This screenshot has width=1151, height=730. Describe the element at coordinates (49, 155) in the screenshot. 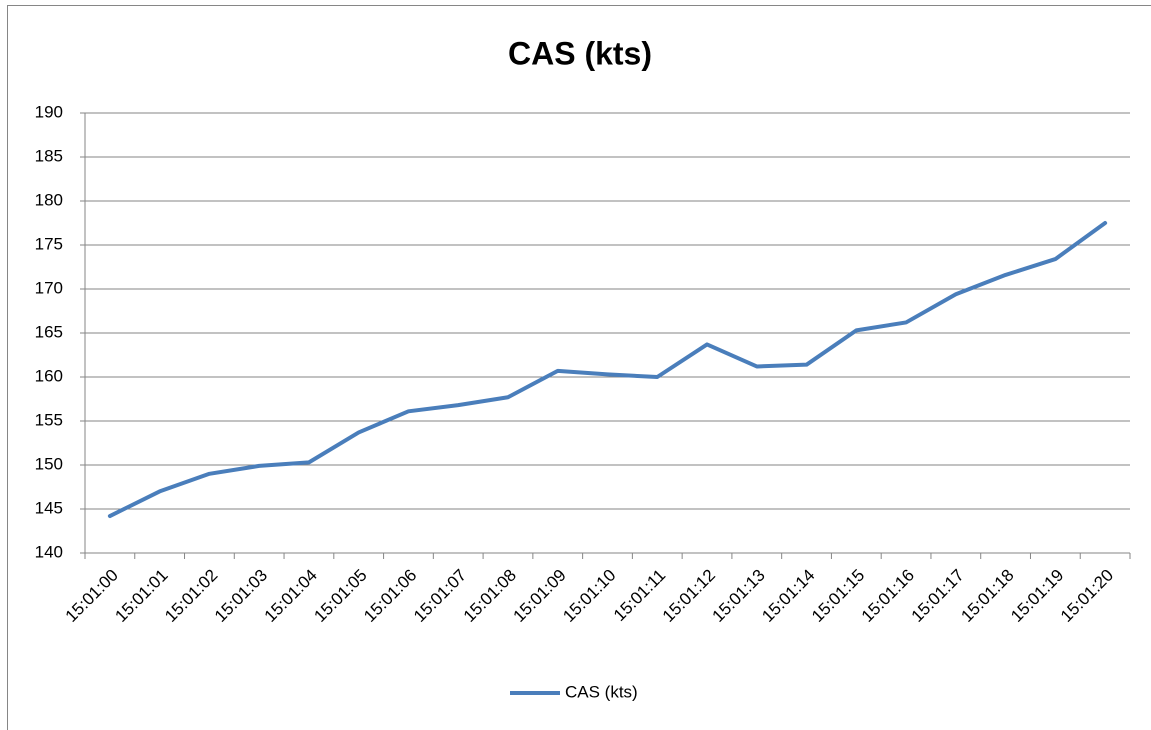

I see `y-tick-label: 185` at that location.